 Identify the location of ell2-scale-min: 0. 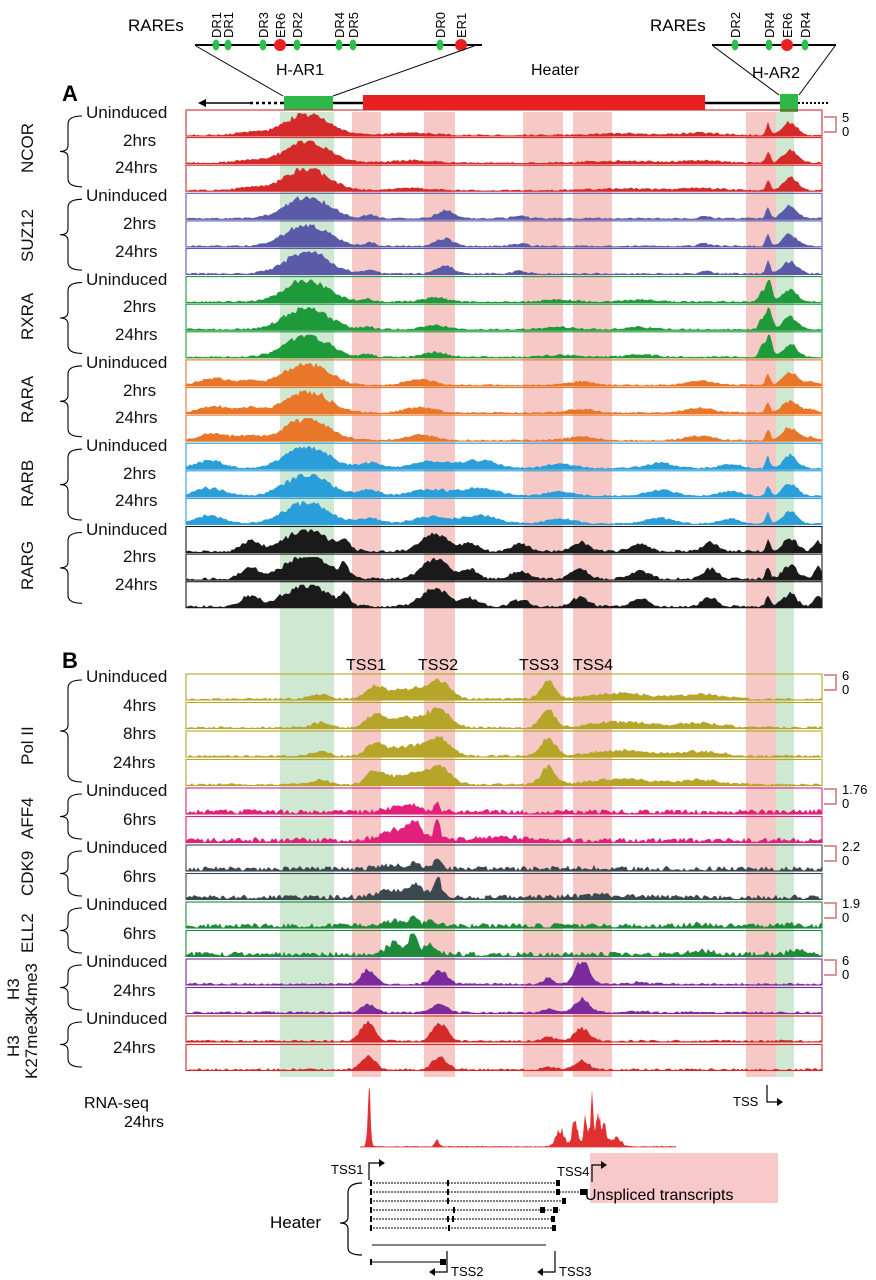
(845, 917).